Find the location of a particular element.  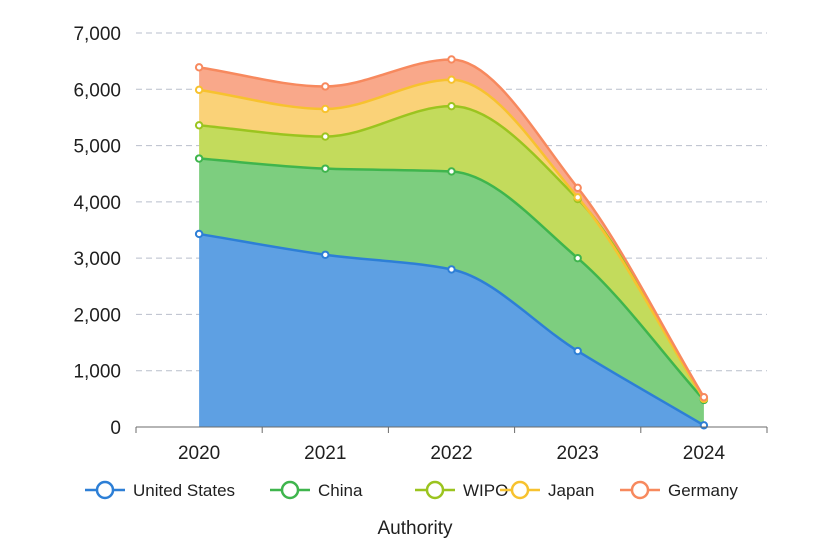

legend-item-united-states: United States is located at coordinates (160, 490).